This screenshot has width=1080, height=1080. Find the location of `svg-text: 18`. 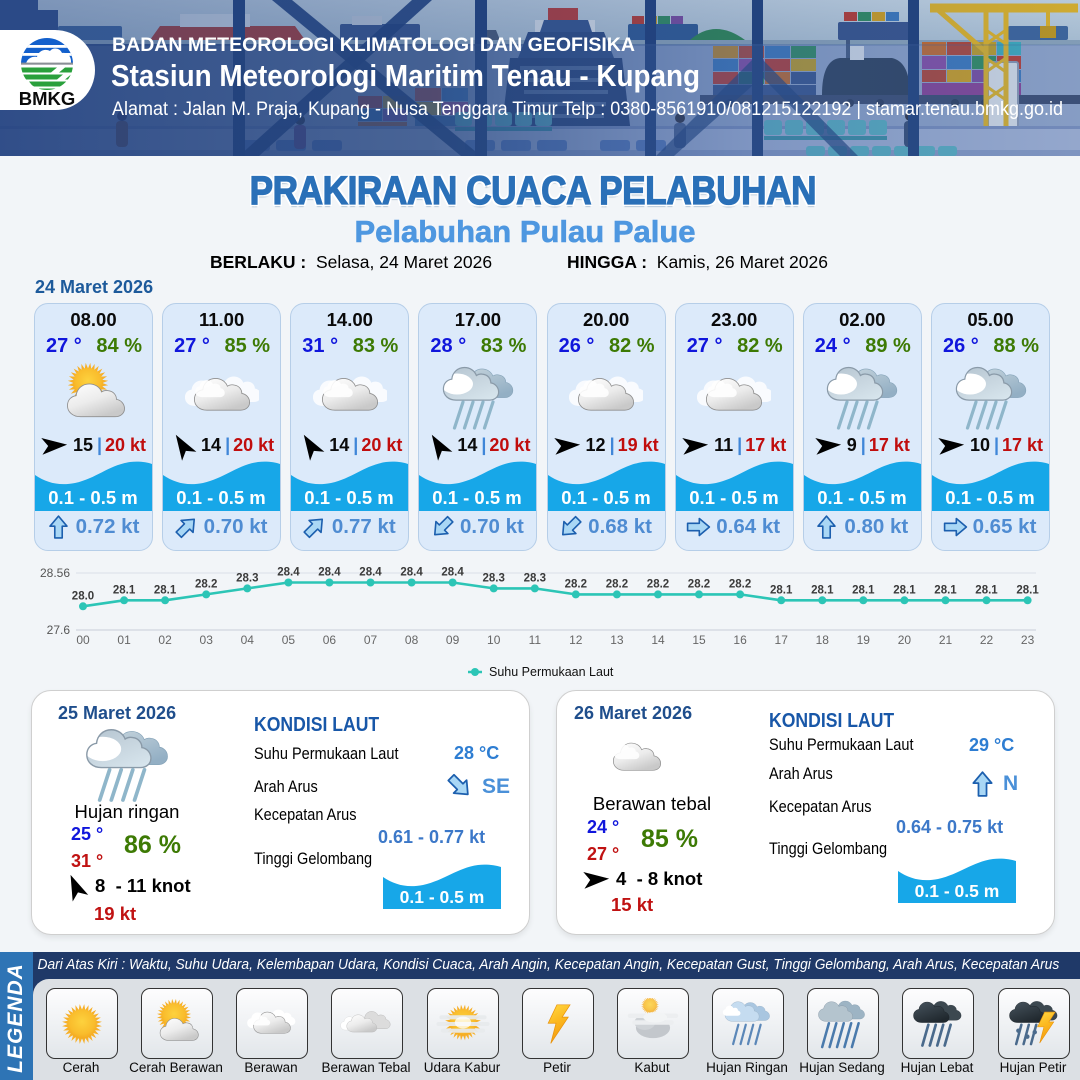

svg-text: 18 is located at coordinates (823, 640).